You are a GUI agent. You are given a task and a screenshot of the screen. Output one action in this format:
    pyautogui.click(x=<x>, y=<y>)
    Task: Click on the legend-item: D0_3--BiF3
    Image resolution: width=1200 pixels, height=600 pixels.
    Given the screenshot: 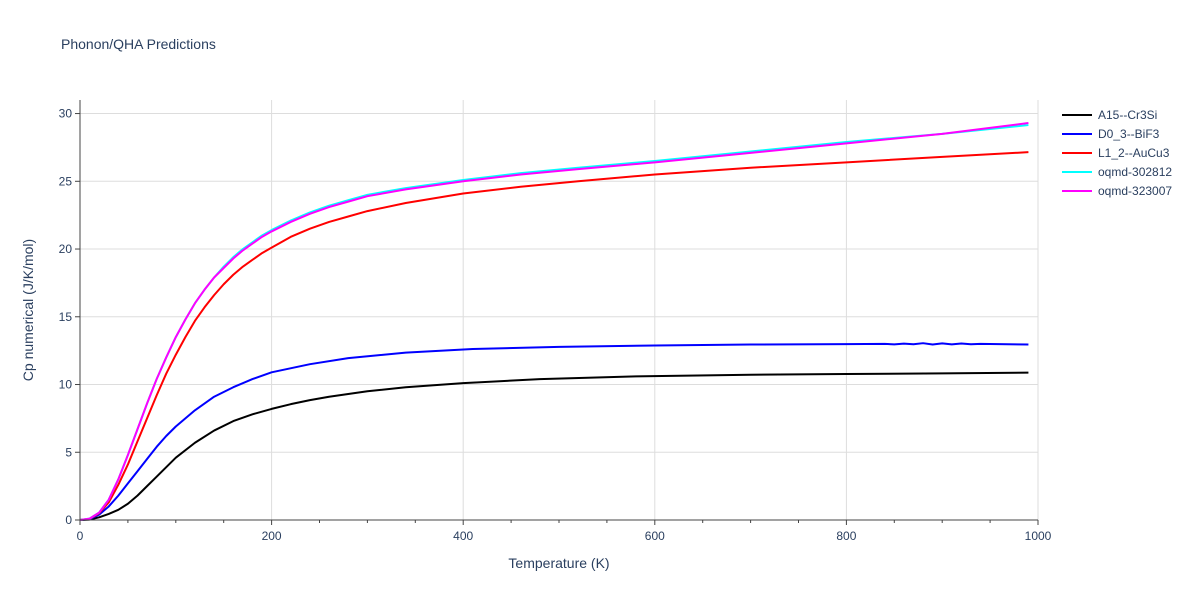 What is the action you would take?
    pyautogui.click(x=1111, y=134)
    